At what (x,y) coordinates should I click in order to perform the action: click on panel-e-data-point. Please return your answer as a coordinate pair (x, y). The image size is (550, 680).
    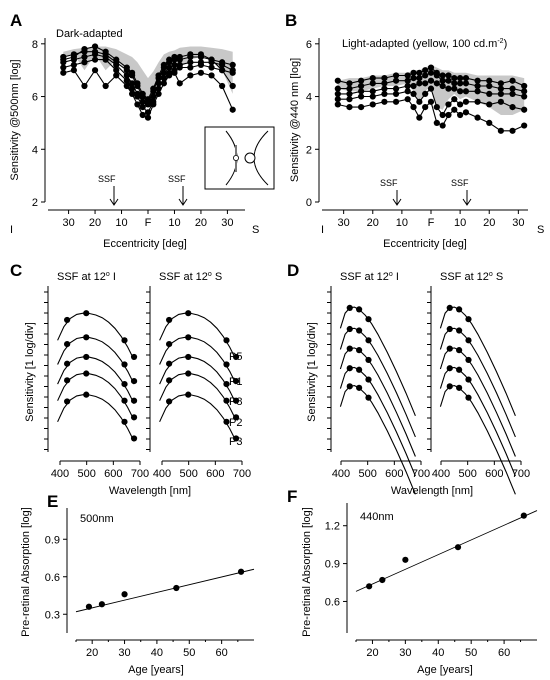
    Looking at the image, I should click on (101, 604).